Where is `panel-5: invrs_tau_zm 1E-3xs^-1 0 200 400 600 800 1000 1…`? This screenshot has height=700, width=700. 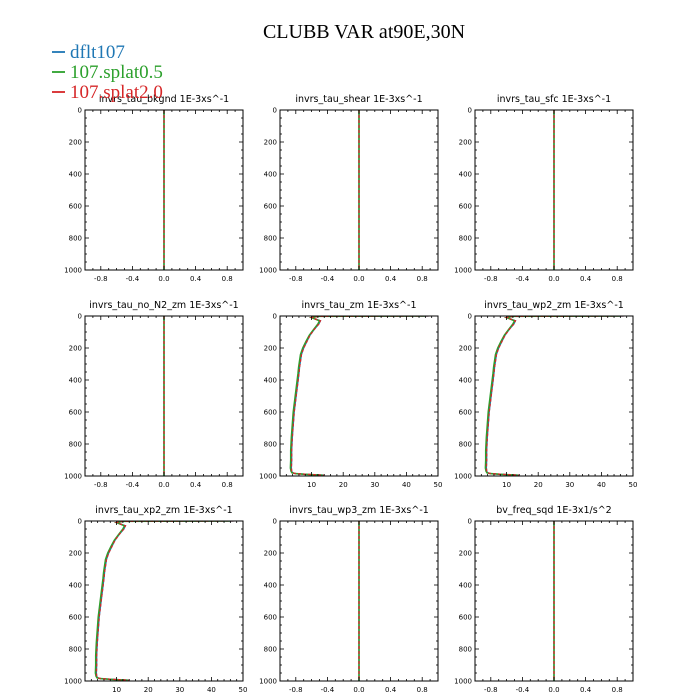
panel-5: invrs_tau_zm 1E-3xs^-1 0 200 400 600 800 1000 1… is located at coordinates (350, 394).